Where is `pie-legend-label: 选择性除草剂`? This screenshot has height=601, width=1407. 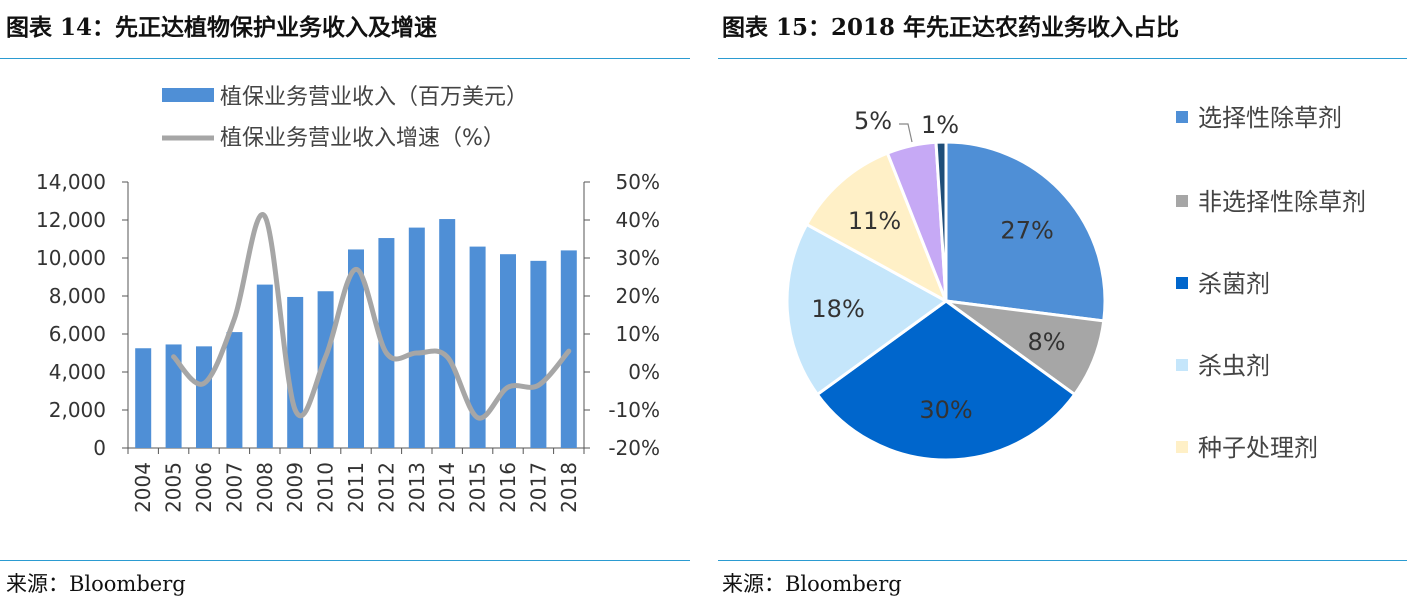
pie-legend-label: 选择性除草剂 is located at coordinates (1270, 118).